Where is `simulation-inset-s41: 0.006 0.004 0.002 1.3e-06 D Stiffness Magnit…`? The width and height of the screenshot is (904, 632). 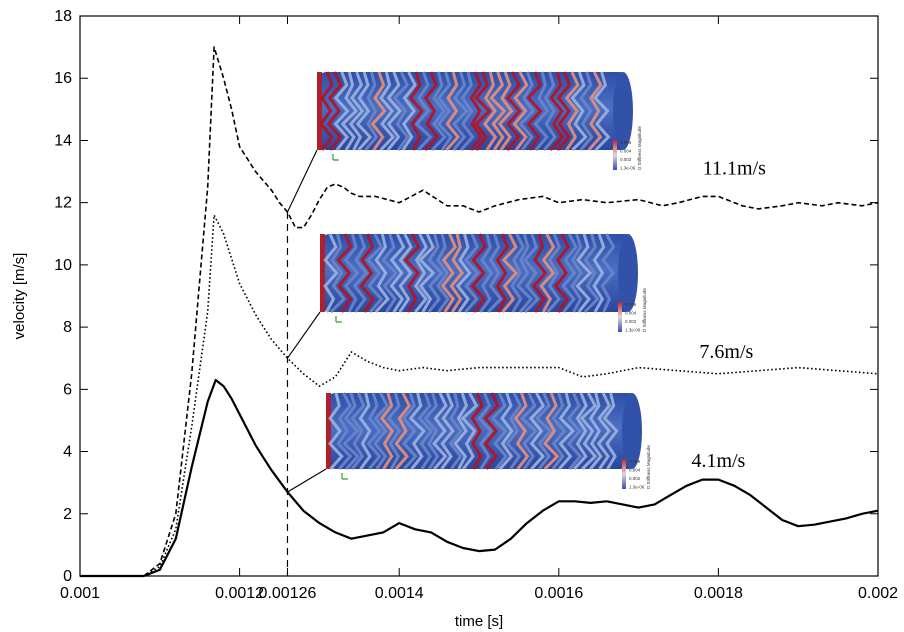 simulation-inset-s41: 0.006 0.004 0.002 1.3e-06 D Stiffness Magnit… is located at coordinates (488, 441).